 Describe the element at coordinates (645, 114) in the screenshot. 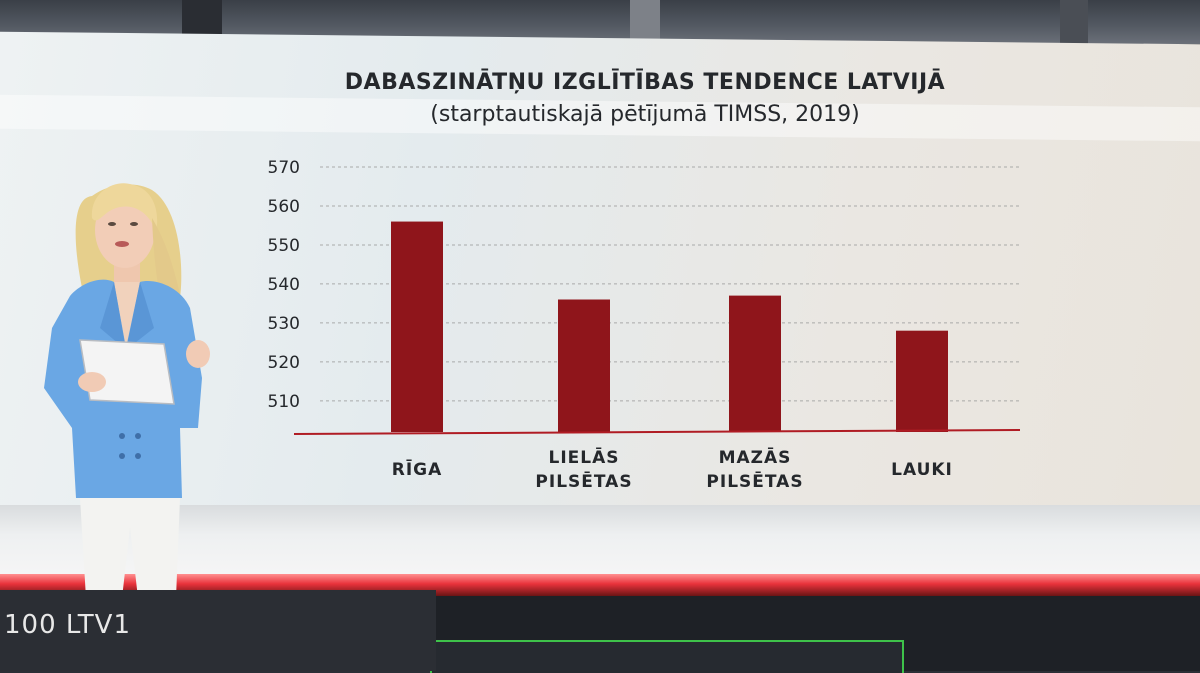

I see `chart-subtitle: (starptautiskajā pētījumā TIMSS, 2019)` at that location.